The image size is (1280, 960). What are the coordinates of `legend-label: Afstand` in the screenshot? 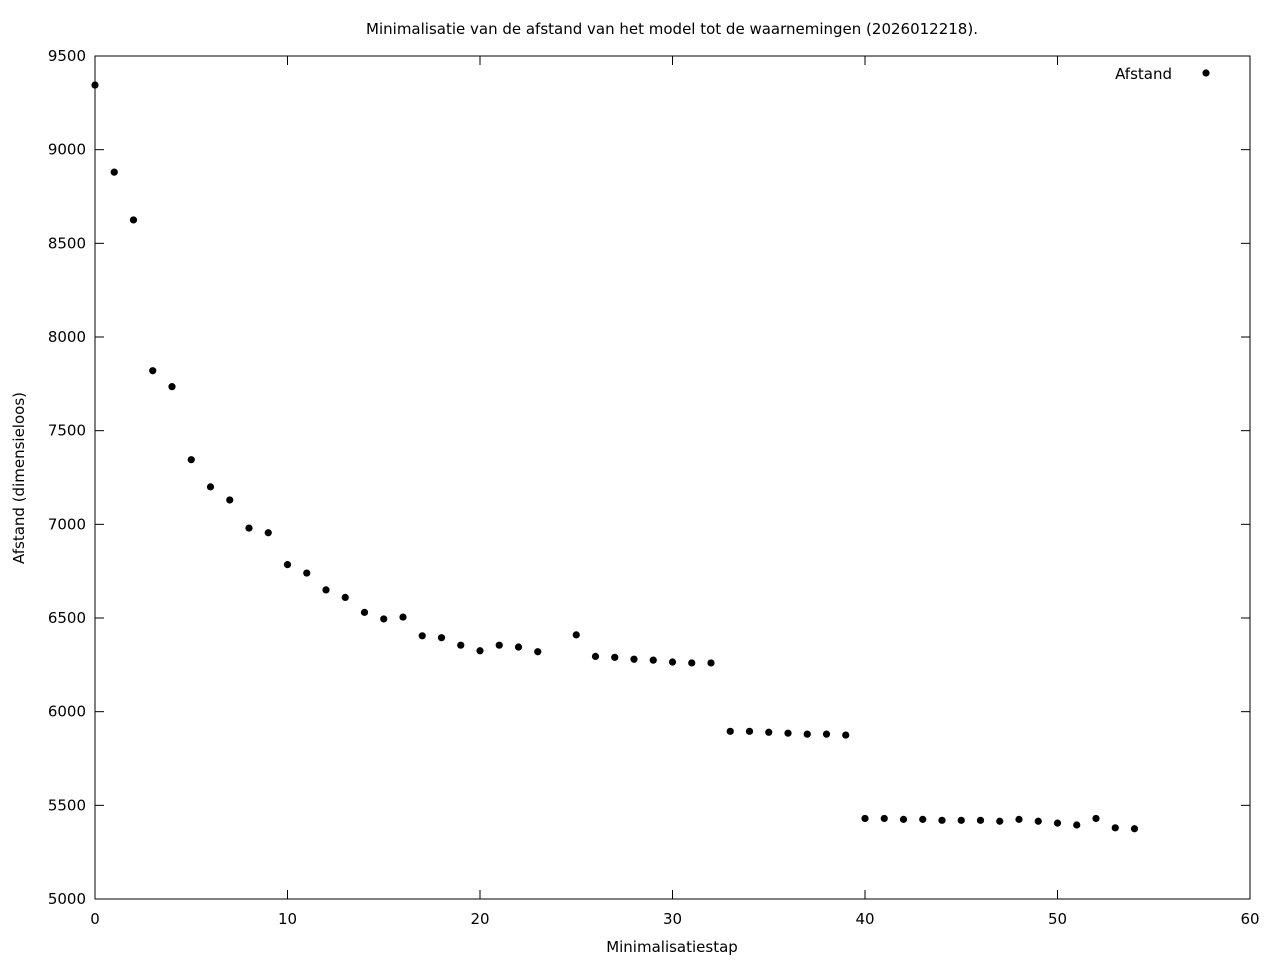 It's located at (1143, 74).